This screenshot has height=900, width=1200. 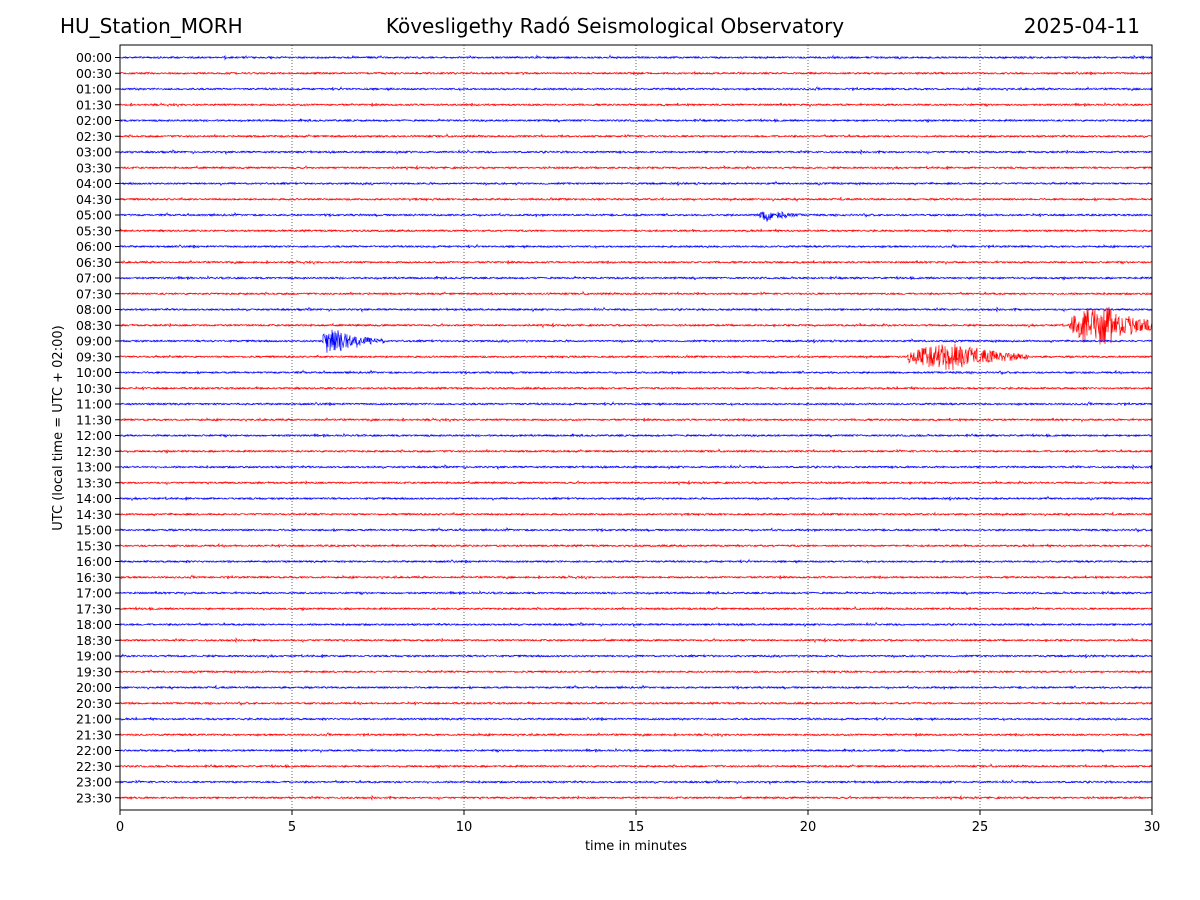 What do you see at coordinates (94, 183) in the screenshot?
I see `y-tick-label: 04:00` at bounding box center [94, 183].